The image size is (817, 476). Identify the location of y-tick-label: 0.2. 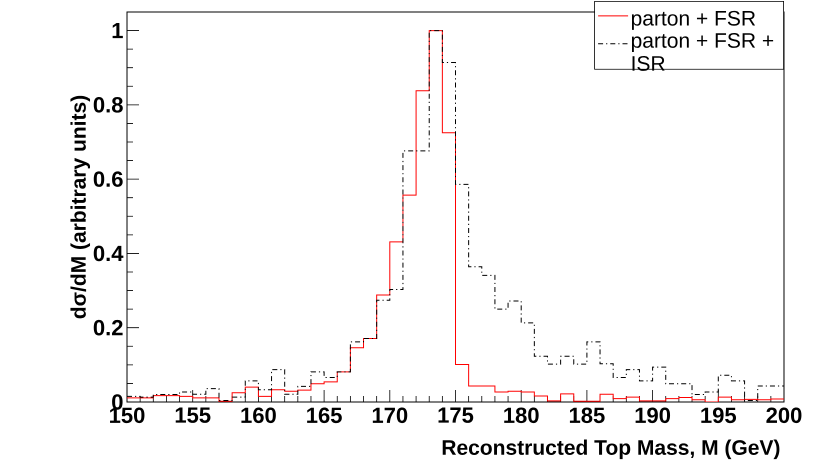
(108, 328).